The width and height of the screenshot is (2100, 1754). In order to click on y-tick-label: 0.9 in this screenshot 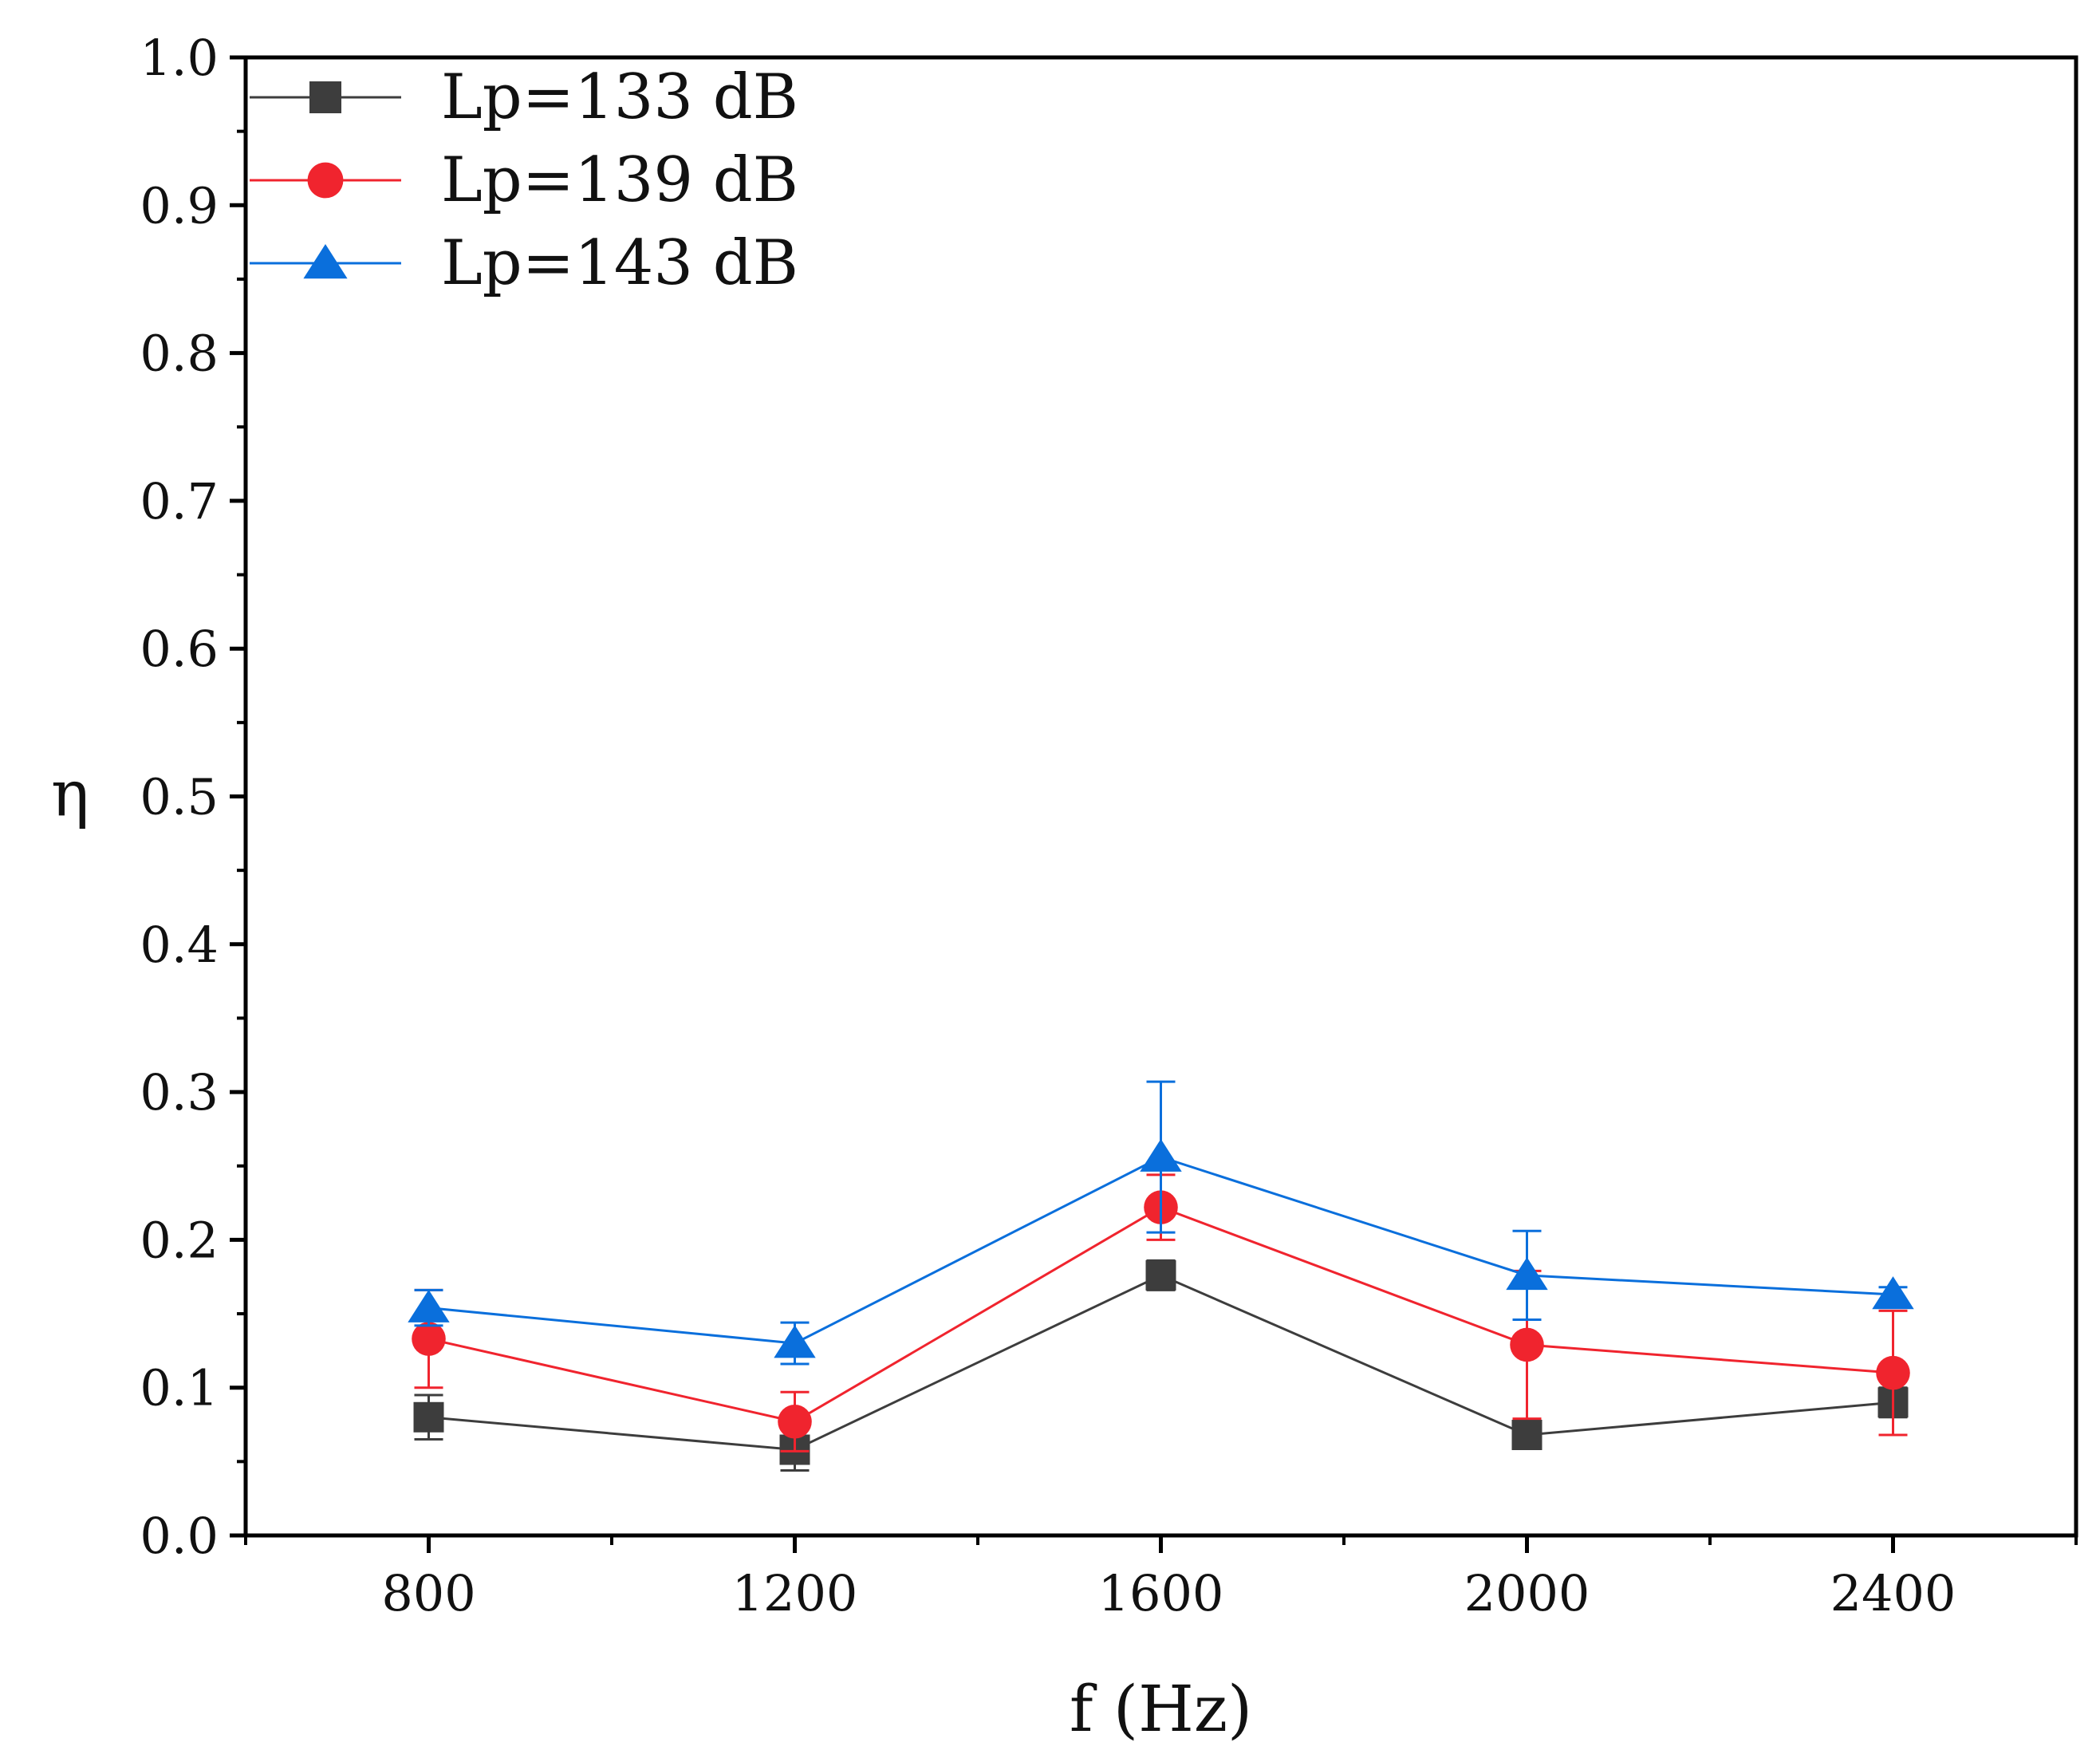, I will do `click(179, 205)`.